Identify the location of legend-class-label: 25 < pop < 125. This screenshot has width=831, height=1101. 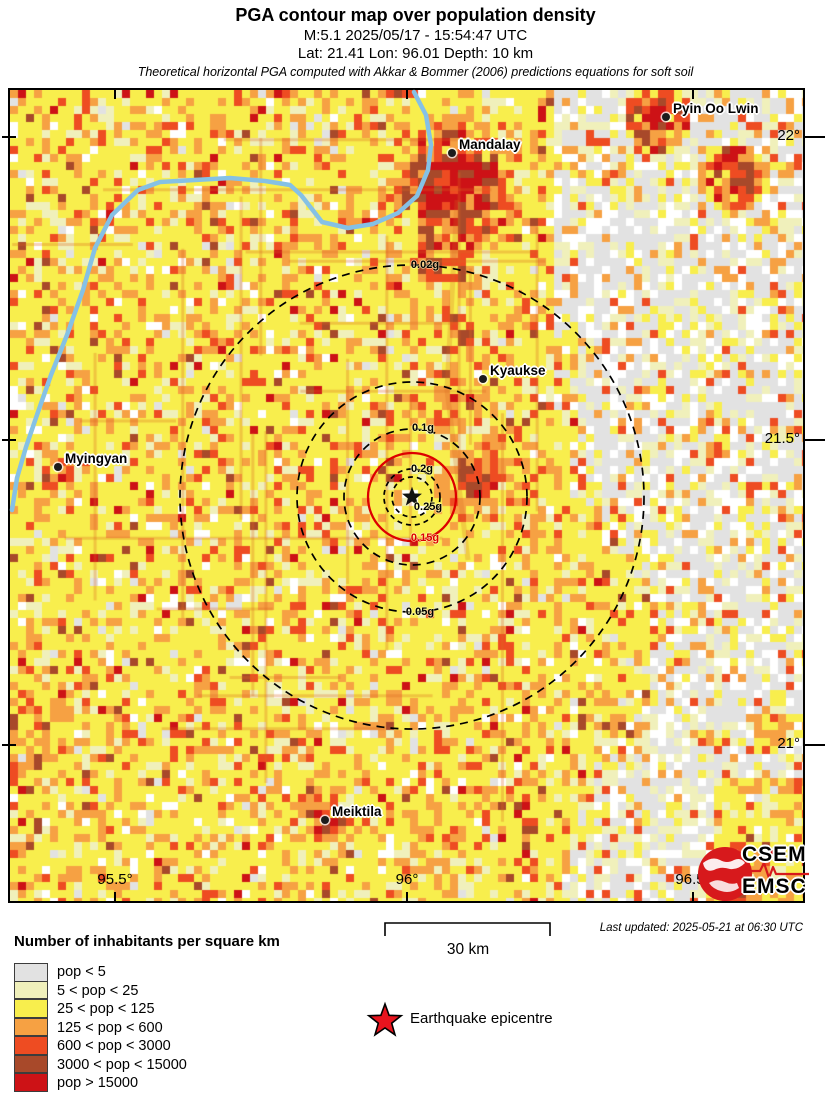
(106, 1009).